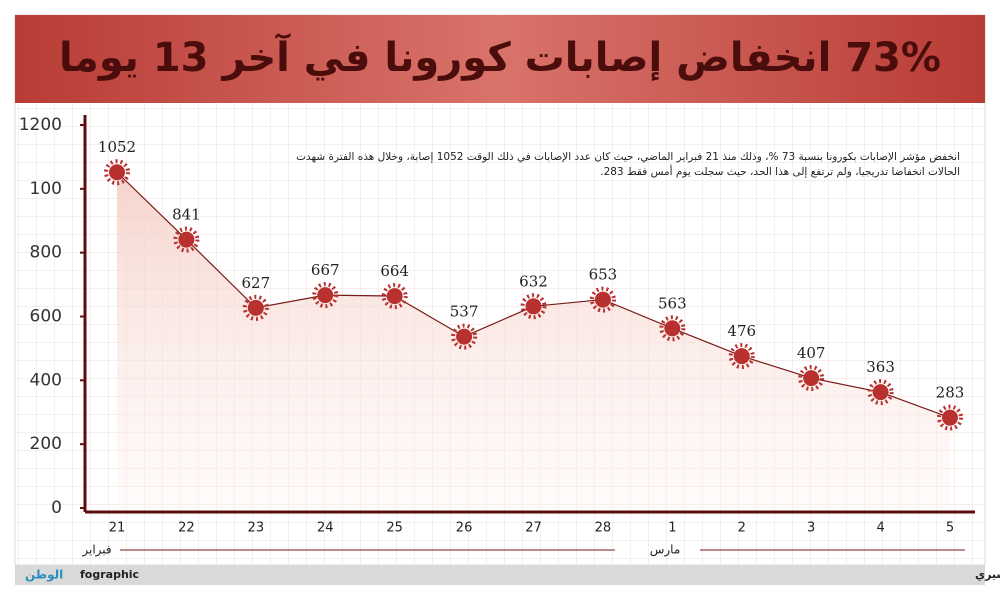 The height and width of the screenshot is (593, 1000). Describe the element at coordinates (44, 575) in the screenshot. I see `logo: الوطن` at that location.